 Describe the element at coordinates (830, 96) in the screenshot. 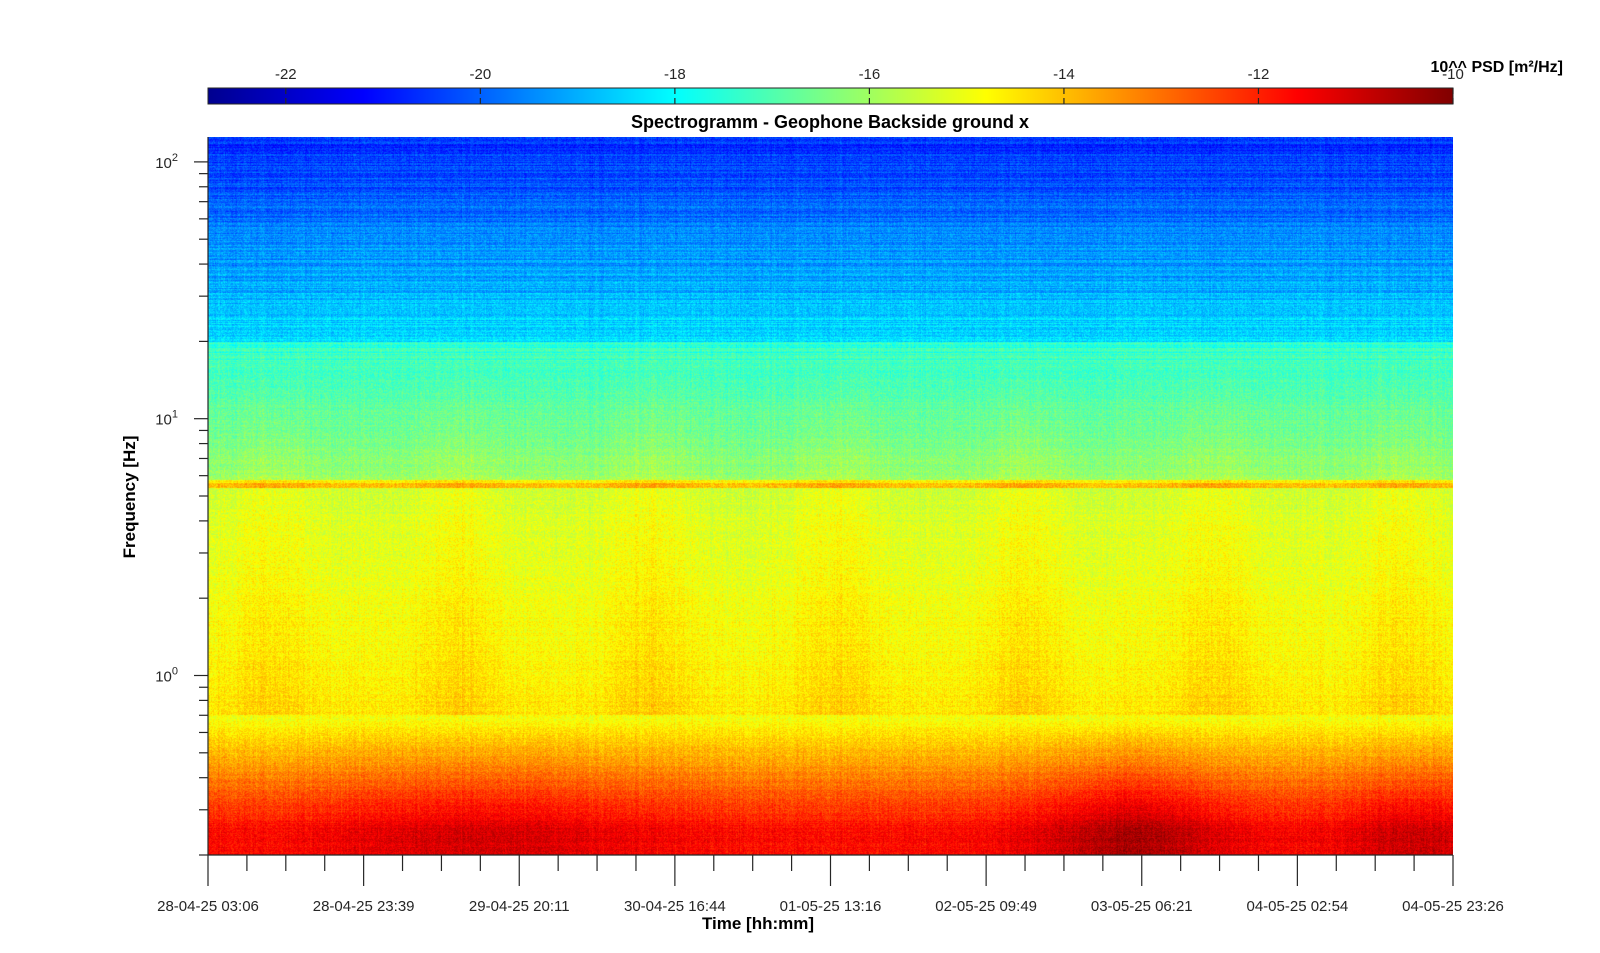

I see `colorbar-gradient` at that location.